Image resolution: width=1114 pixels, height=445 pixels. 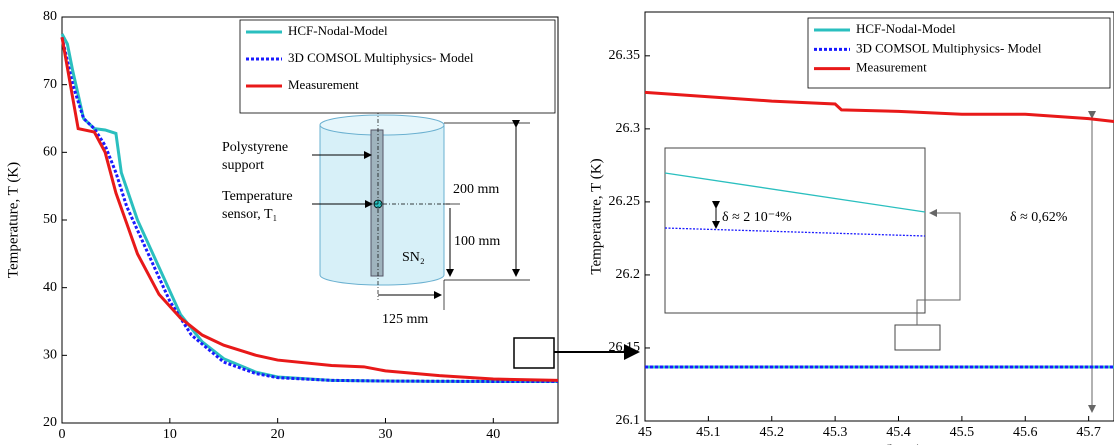 What do you see at coordinates (938, 267) in the screenshot?
I see `inset-pointer` at bounding box center [938, 267].